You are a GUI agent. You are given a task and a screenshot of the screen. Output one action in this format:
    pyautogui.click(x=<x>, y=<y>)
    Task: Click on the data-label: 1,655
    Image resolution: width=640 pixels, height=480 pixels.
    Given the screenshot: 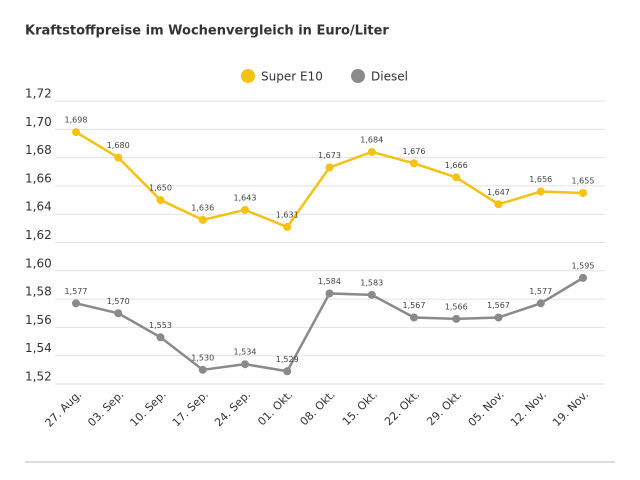 What is the action you would take?
    pyautogui.click(x=583, y=180)
    